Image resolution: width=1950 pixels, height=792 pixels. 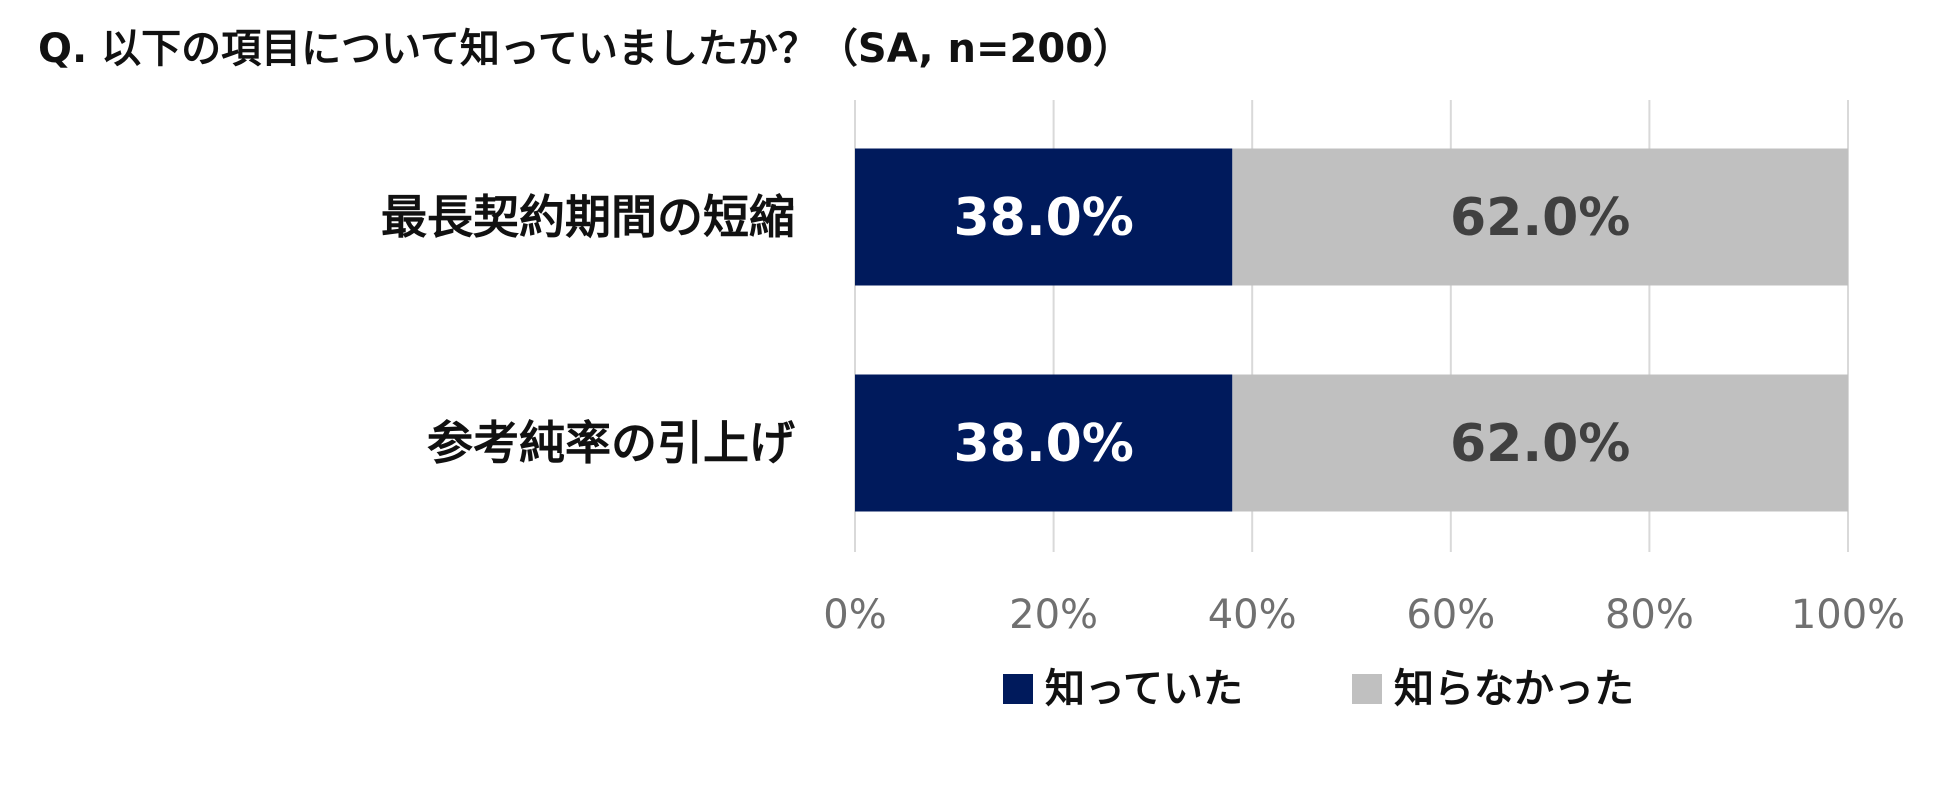 I want to click on category-label-0: 最長契約期間の短縮, so click(x=588, y=217).